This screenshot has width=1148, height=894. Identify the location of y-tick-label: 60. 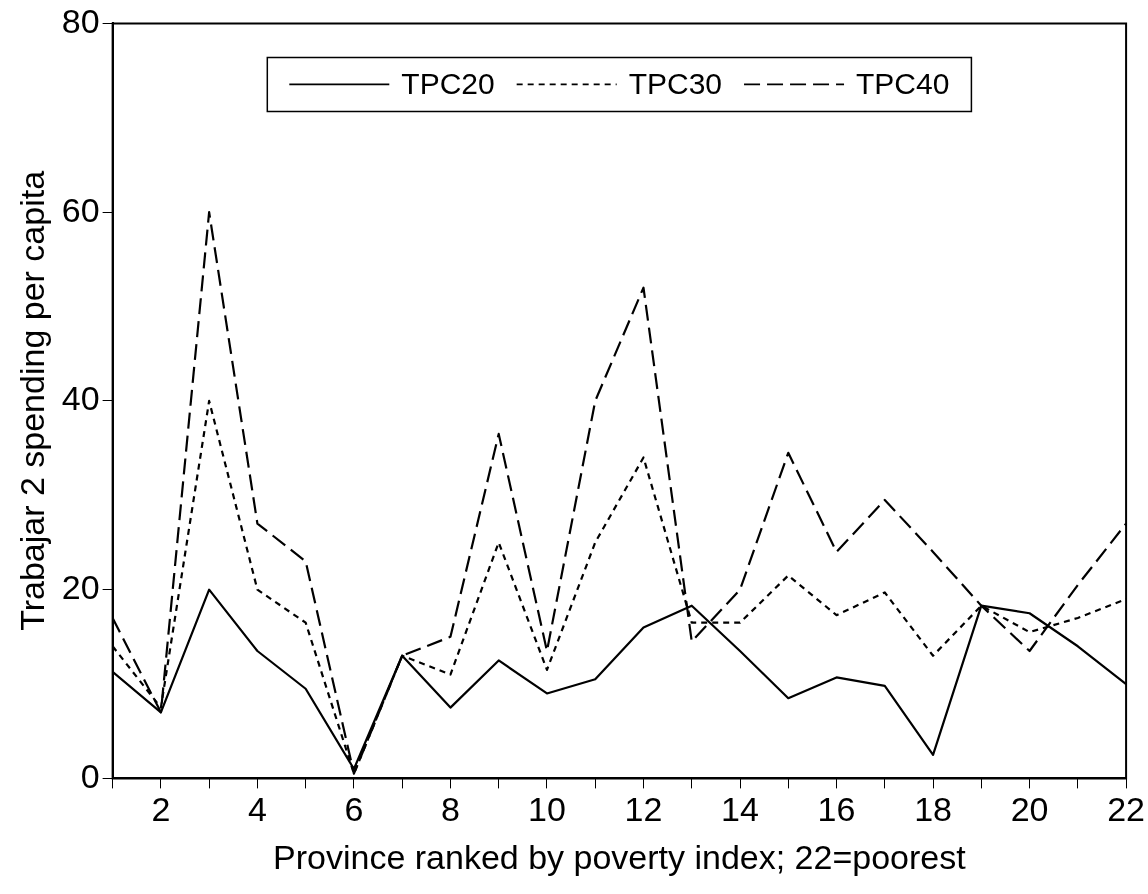
(80, 209).